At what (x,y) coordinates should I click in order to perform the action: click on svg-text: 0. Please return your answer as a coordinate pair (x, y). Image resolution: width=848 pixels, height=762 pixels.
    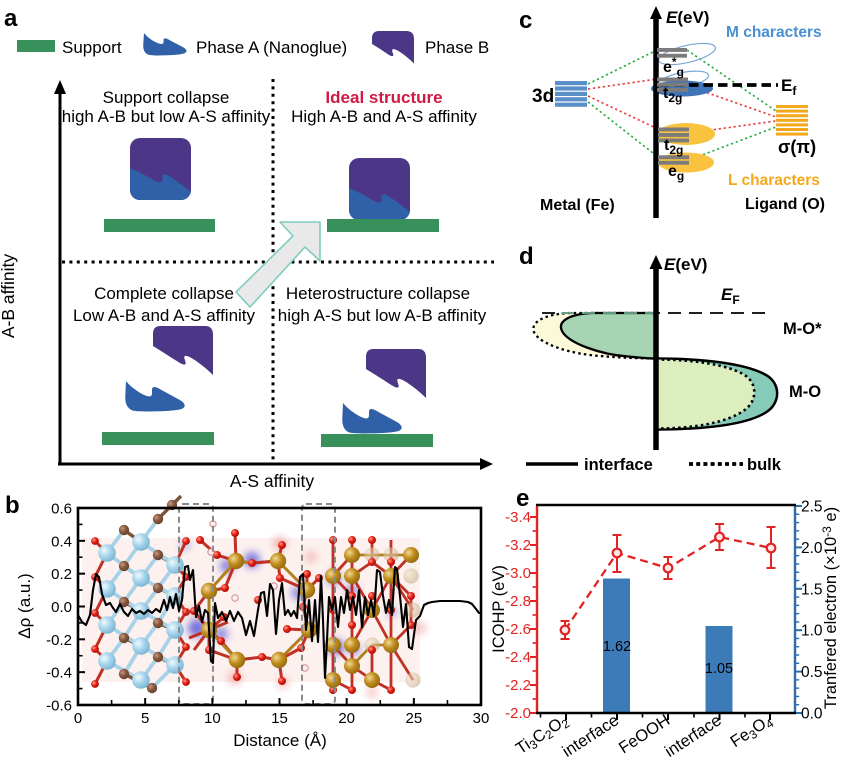
    Looking at the image, I should click on (78, 718).